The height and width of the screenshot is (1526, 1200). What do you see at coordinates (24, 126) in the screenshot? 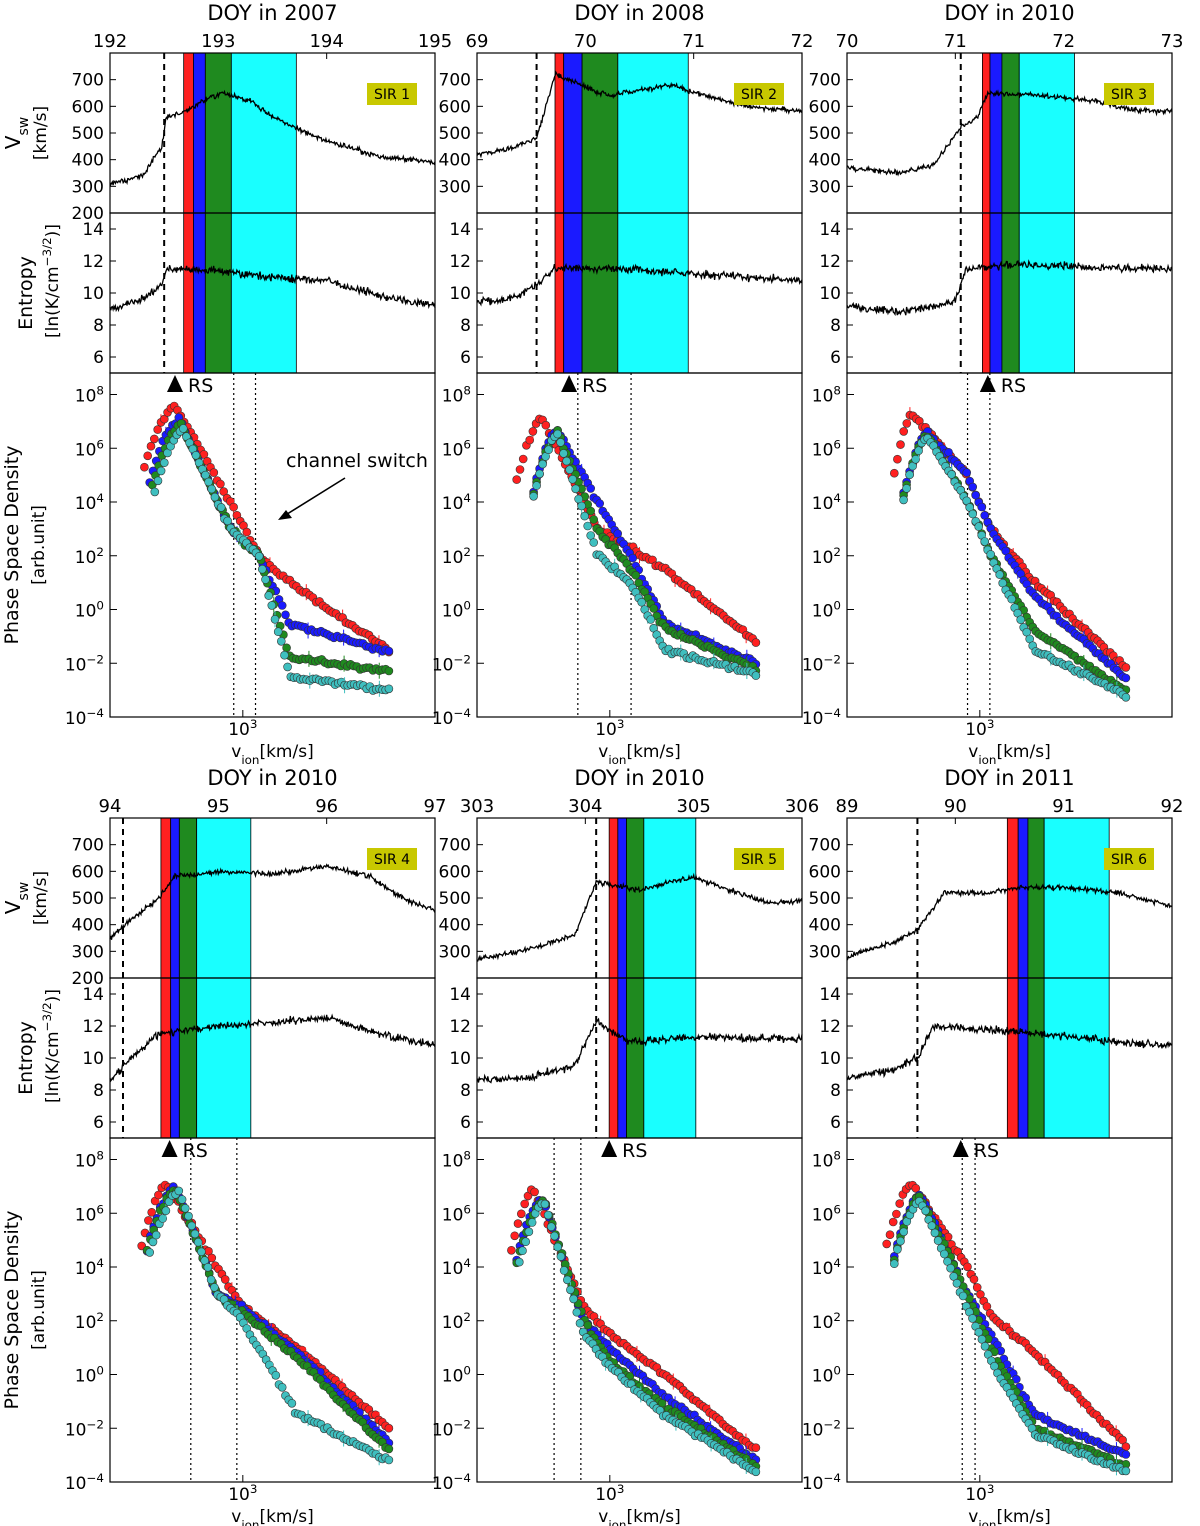
I see `vsw-axis-label-part: sw` at bounding box center [24, 126].